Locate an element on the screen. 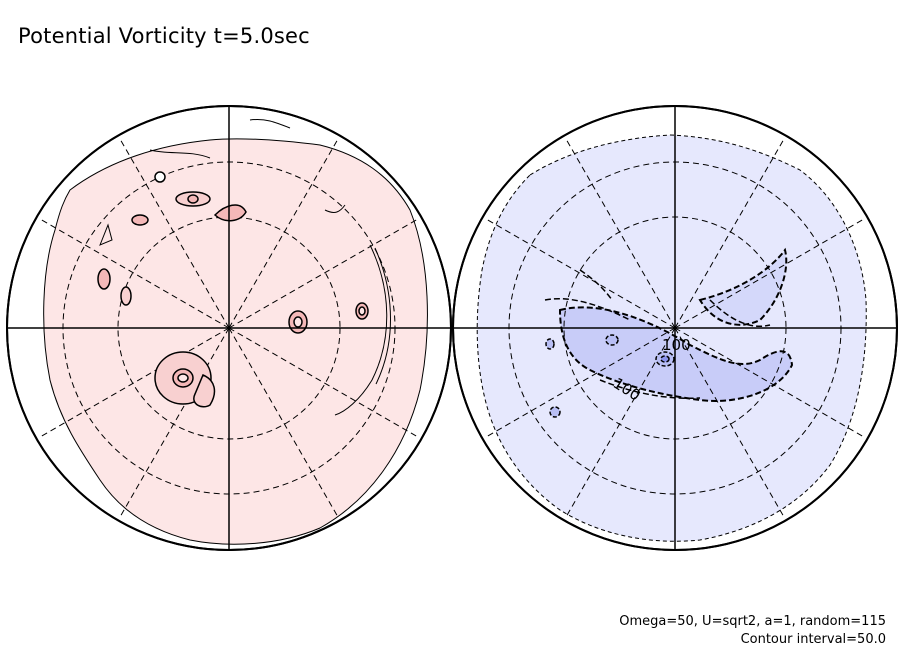  right-filaments is located at coordinates (657, 334).